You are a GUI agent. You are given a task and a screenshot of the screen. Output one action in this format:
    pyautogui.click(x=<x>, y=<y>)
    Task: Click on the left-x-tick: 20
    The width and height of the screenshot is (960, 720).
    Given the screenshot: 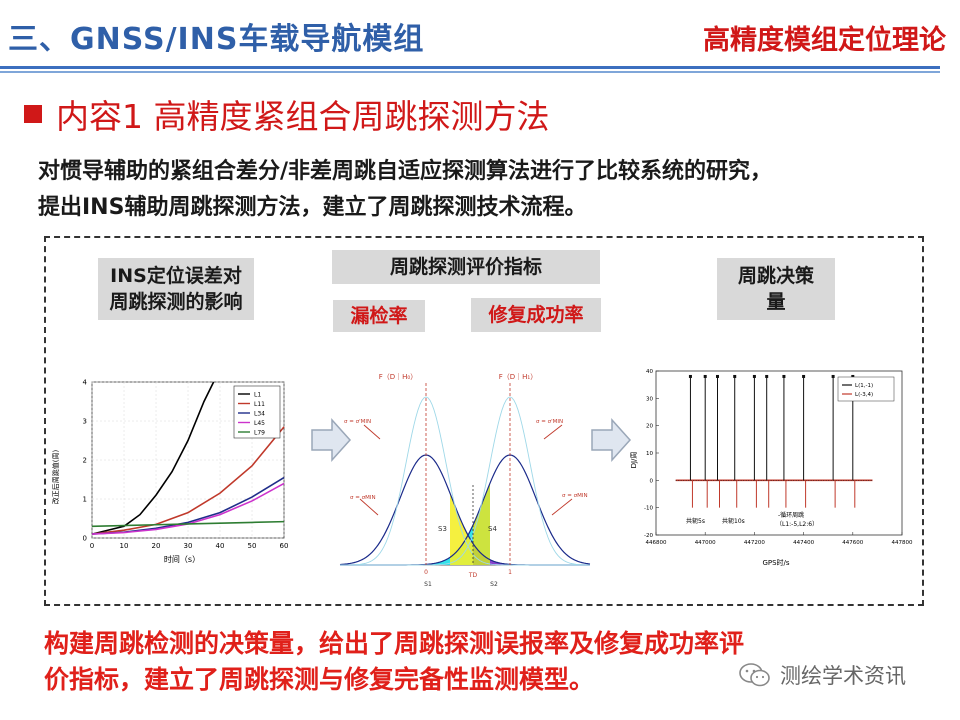 What is the action you would take?
    pyautogui.click(x=156, y=546)
    